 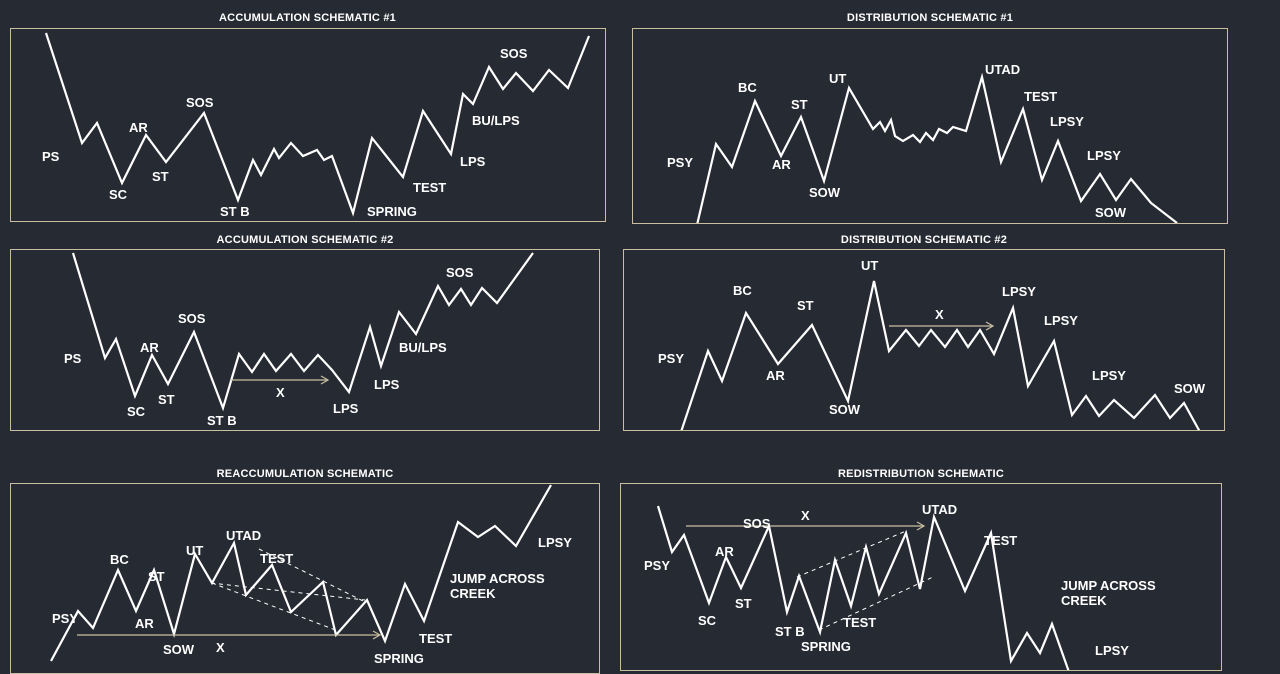 What do you see at coordinates (555, 542) in the screenshot?
I see `reacc-label-lpsy: LPSY` at bounding box center [555, 542].